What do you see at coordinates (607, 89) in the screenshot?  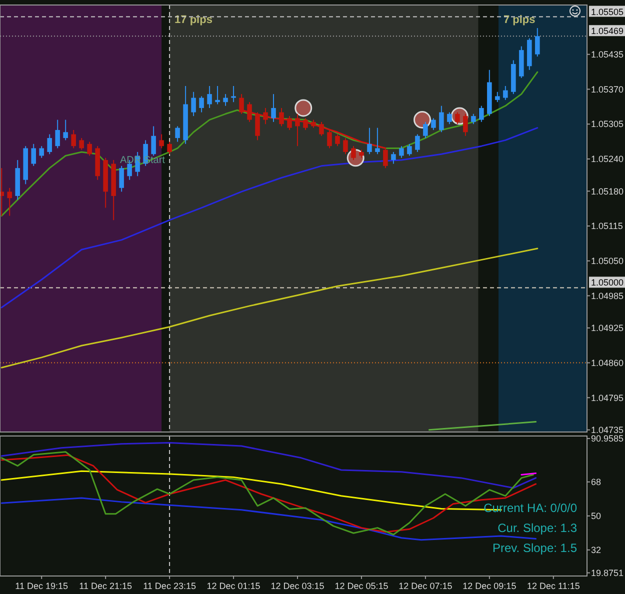 I see `y-tick-label: 1.05370` at bounding box center [607, 89].